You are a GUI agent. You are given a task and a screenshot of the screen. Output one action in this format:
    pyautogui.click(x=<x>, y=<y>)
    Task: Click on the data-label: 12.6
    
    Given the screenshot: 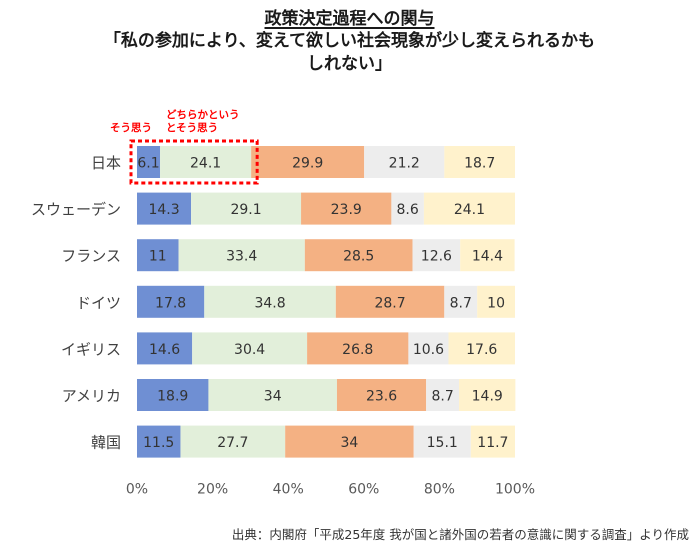 What is the action you would take?
    pyautogui.click(x=436, y=257)
    